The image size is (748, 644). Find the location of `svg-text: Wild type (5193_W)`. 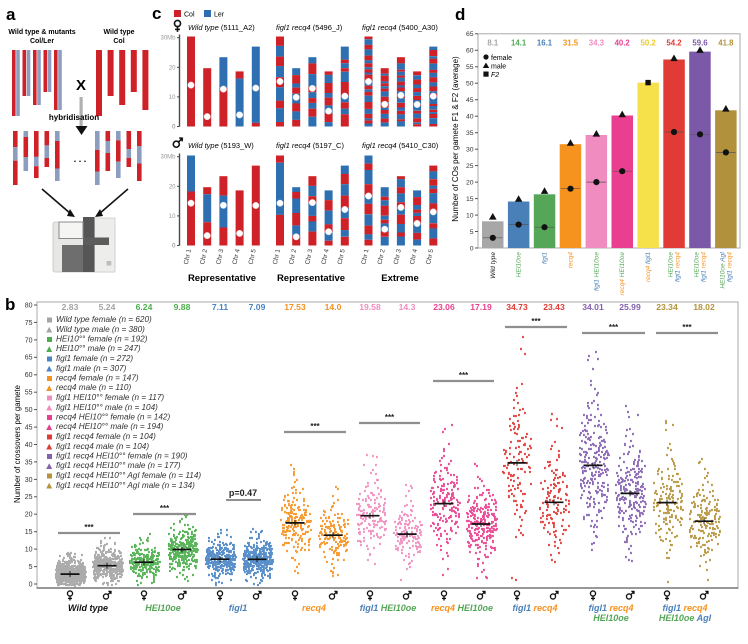

svg-text: Wild type (5193_W) is located at coordinates (221, 145).